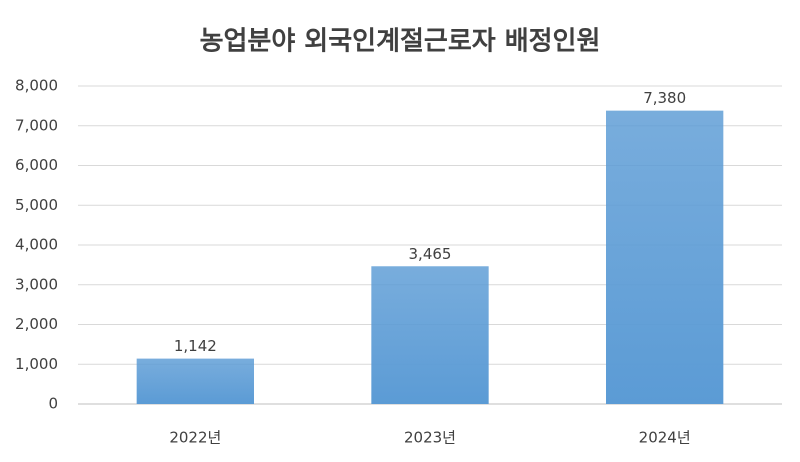 Image resolution: width=800 pixels, height=462 pixels. Describe the element at coordinates (430, 438) in the screenshot. I see `x-tick-label: 2023년` at that location.